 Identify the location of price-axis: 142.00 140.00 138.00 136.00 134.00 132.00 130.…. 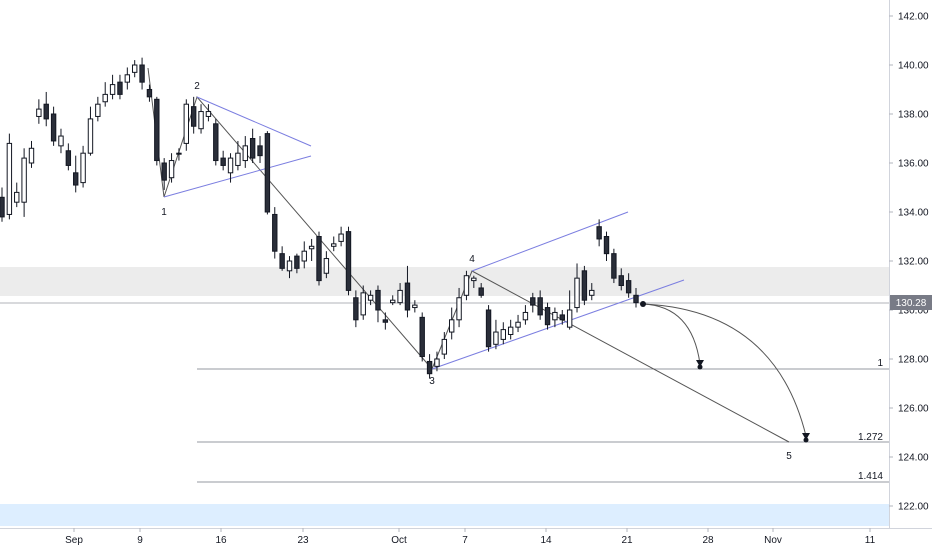
(909, 262).